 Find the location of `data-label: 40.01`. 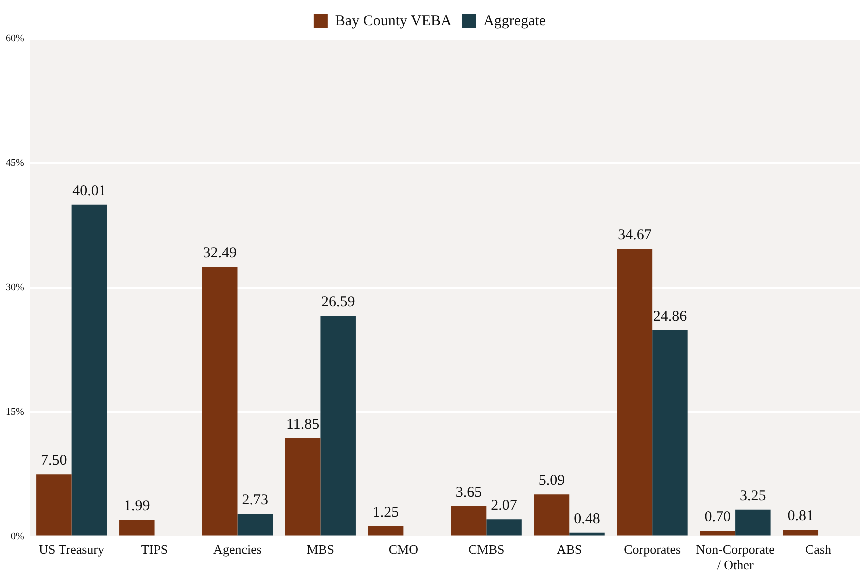

data-label: 40.01 is located at coordinates (89, 191).